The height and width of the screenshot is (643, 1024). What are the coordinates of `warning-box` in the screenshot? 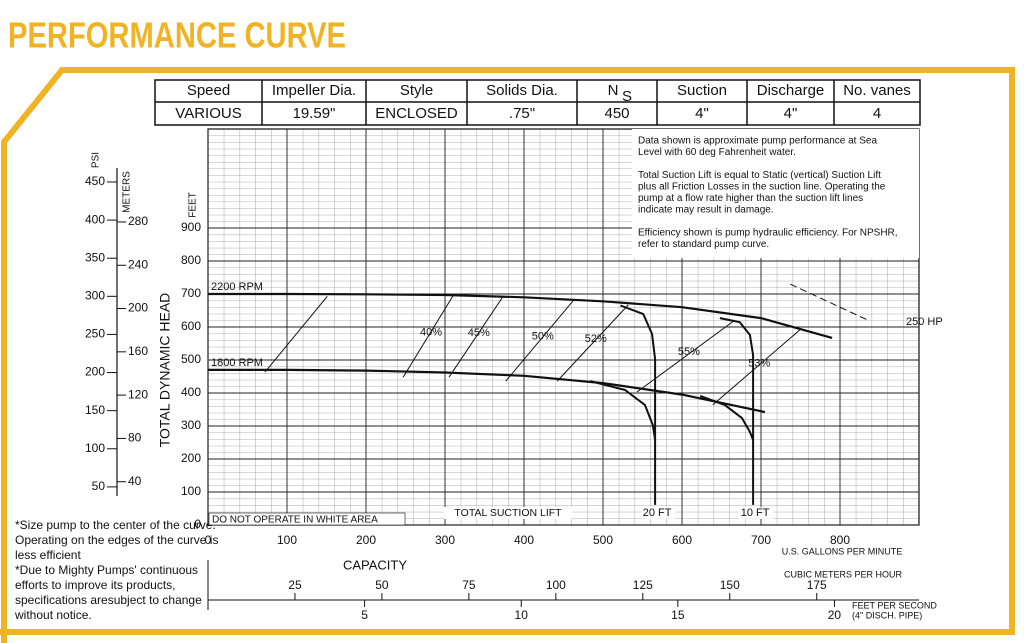 It's located at (307, 519).